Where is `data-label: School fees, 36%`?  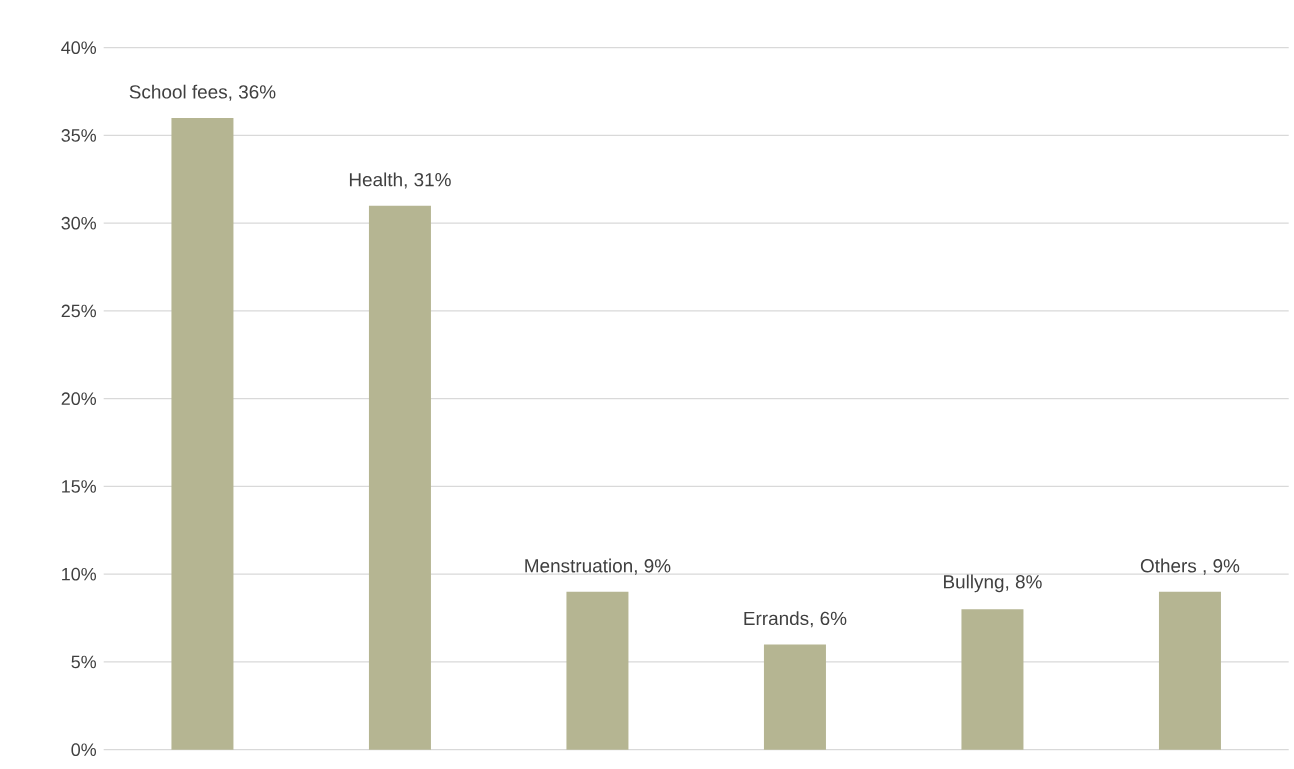
data-label: School fees, 36% is located at coordinates (202, 92).